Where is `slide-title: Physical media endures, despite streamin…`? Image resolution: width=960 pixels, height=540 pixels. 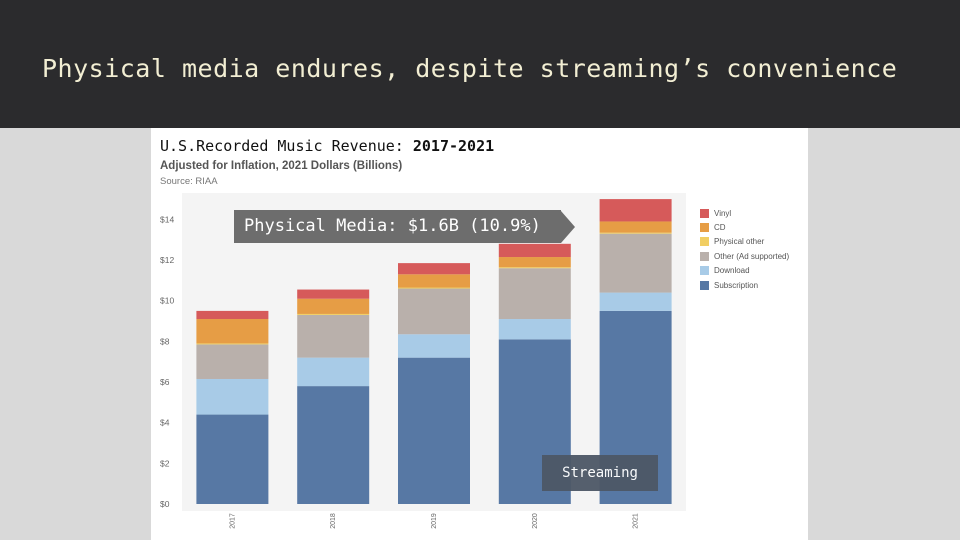 slide-title: Physical media endures, despite streamin… is located at coordinates (470, 68).